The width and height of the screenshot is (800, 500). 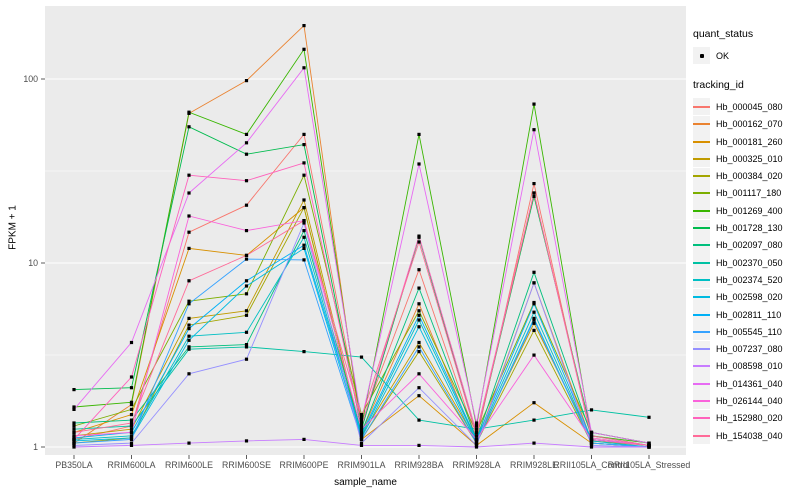 I want to click on legend-item: Hb_000181_260, so click(x=738, y=142).